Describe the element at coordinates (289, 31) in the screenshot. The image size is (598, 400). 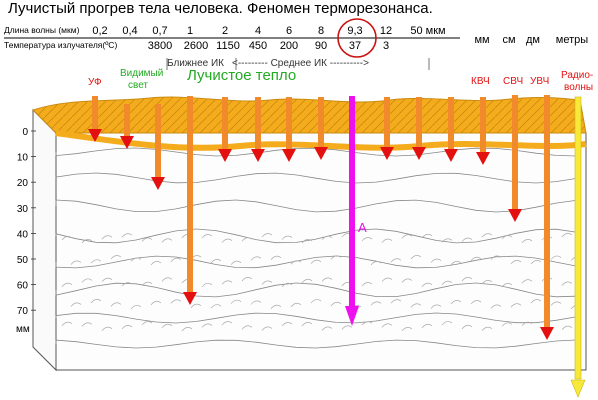
I see `wavelength-value: 6` at that location.